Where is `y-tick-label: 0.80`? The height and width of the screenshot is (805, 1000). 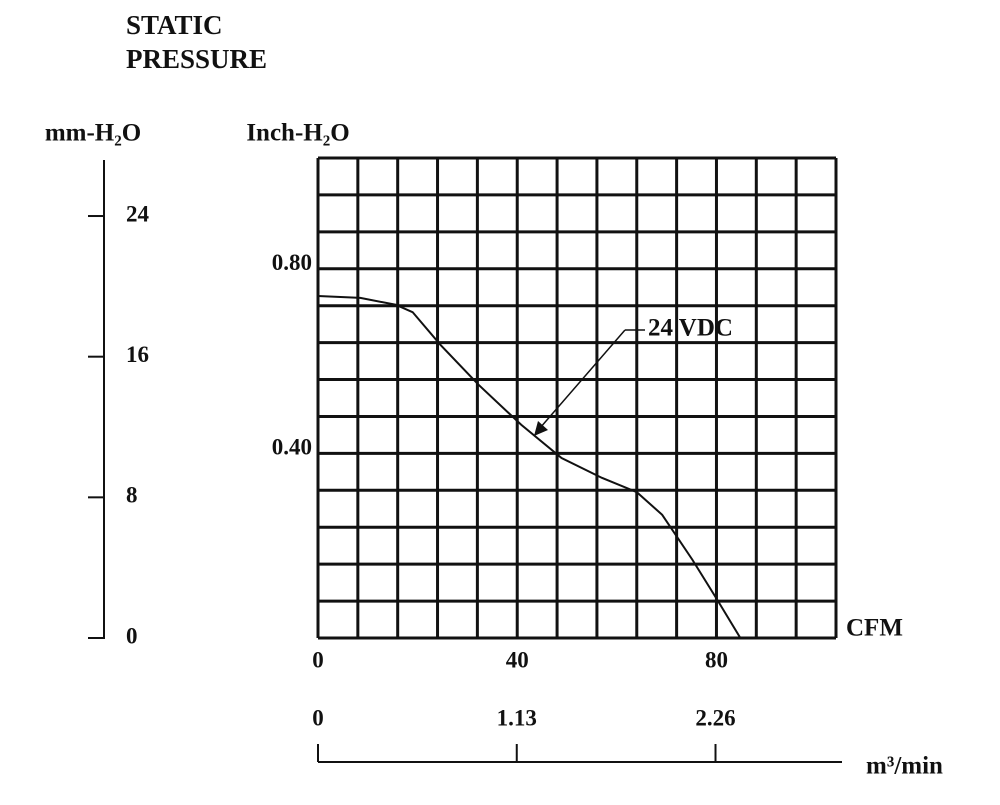 y-tick-label: 0.80 is located at coordinates (292, 262).